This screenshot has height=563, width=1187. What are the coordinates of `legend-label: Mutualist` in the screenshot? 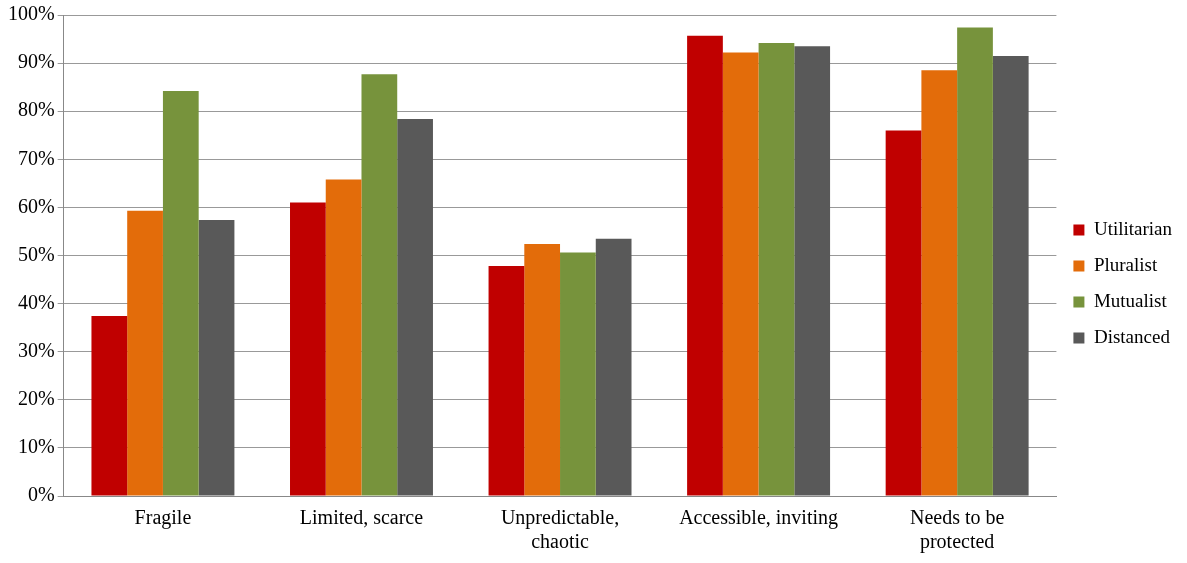 It's located at (1130, 300).